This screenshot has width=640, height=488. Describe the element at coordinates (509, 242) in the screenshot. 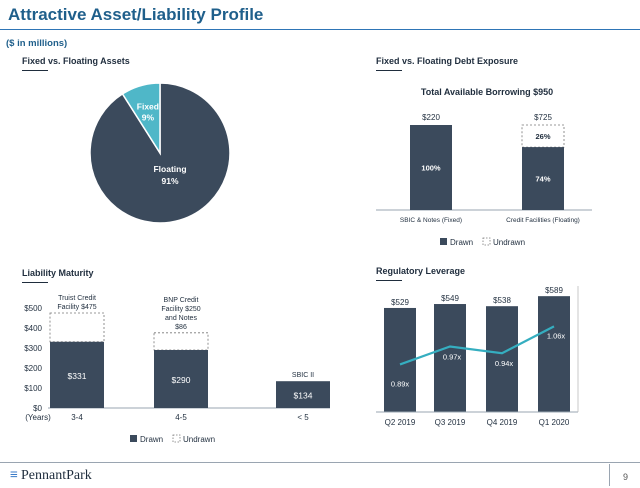

I see `debt-legend-undrawn: Undrawn` at that location.